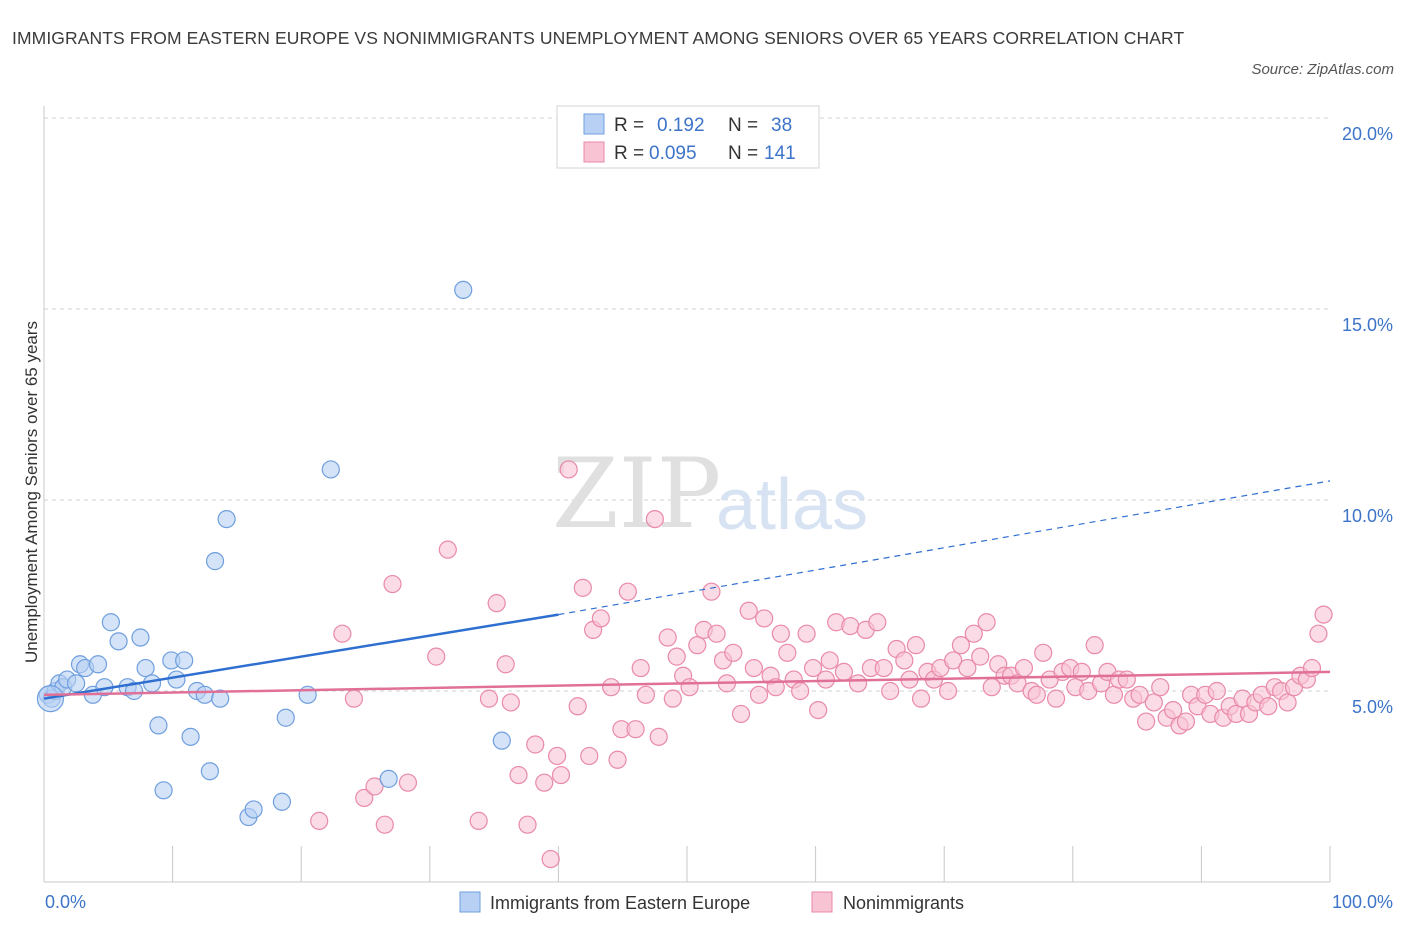  I want to click on y-axis-label: Unemployment Among Seniors over 65 years, so click(31, 492).